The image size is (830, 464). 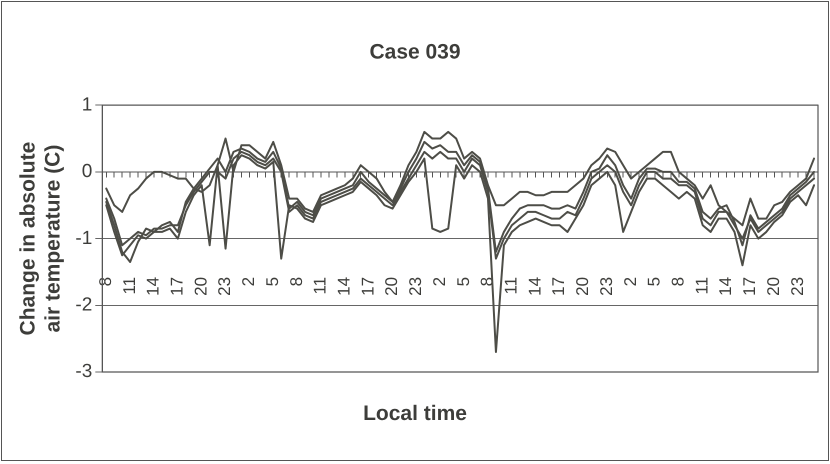 I want to click on x-axis-title: Local time, so click(x=415, y=414).